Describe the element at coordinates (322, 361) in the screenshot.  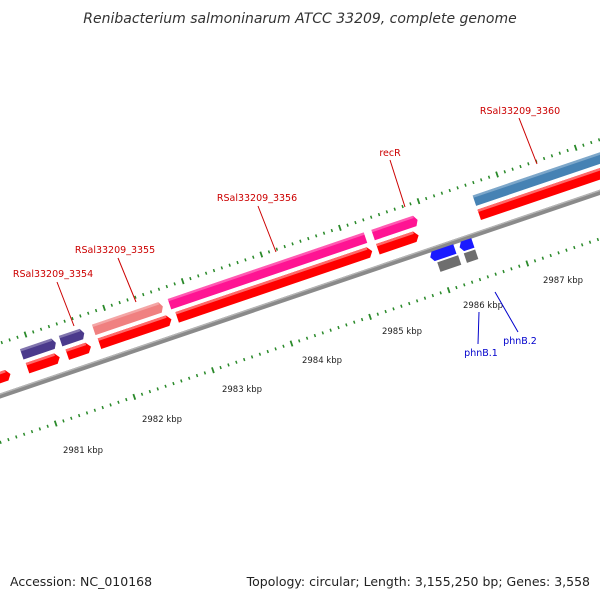
I see `kbp-label: 2984 kbp` at that location.